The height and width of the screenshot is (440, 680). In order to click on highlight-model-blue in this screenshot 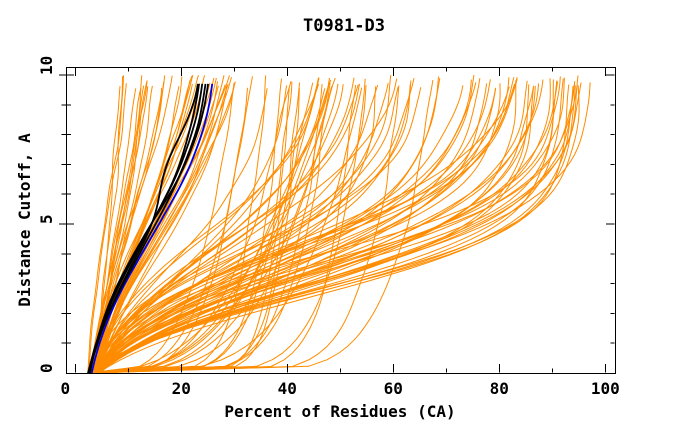, I will do `click(152, 228)`.